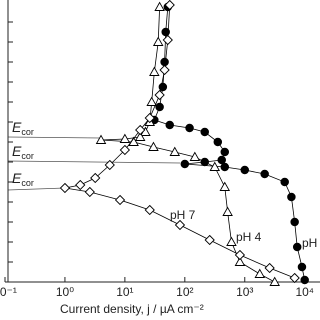 The height and width of the screenshot is (320, 320). Describe the element at coordinates (65, 292) in the screenshot. I see `x-tick-label: 10⁰` at that location.